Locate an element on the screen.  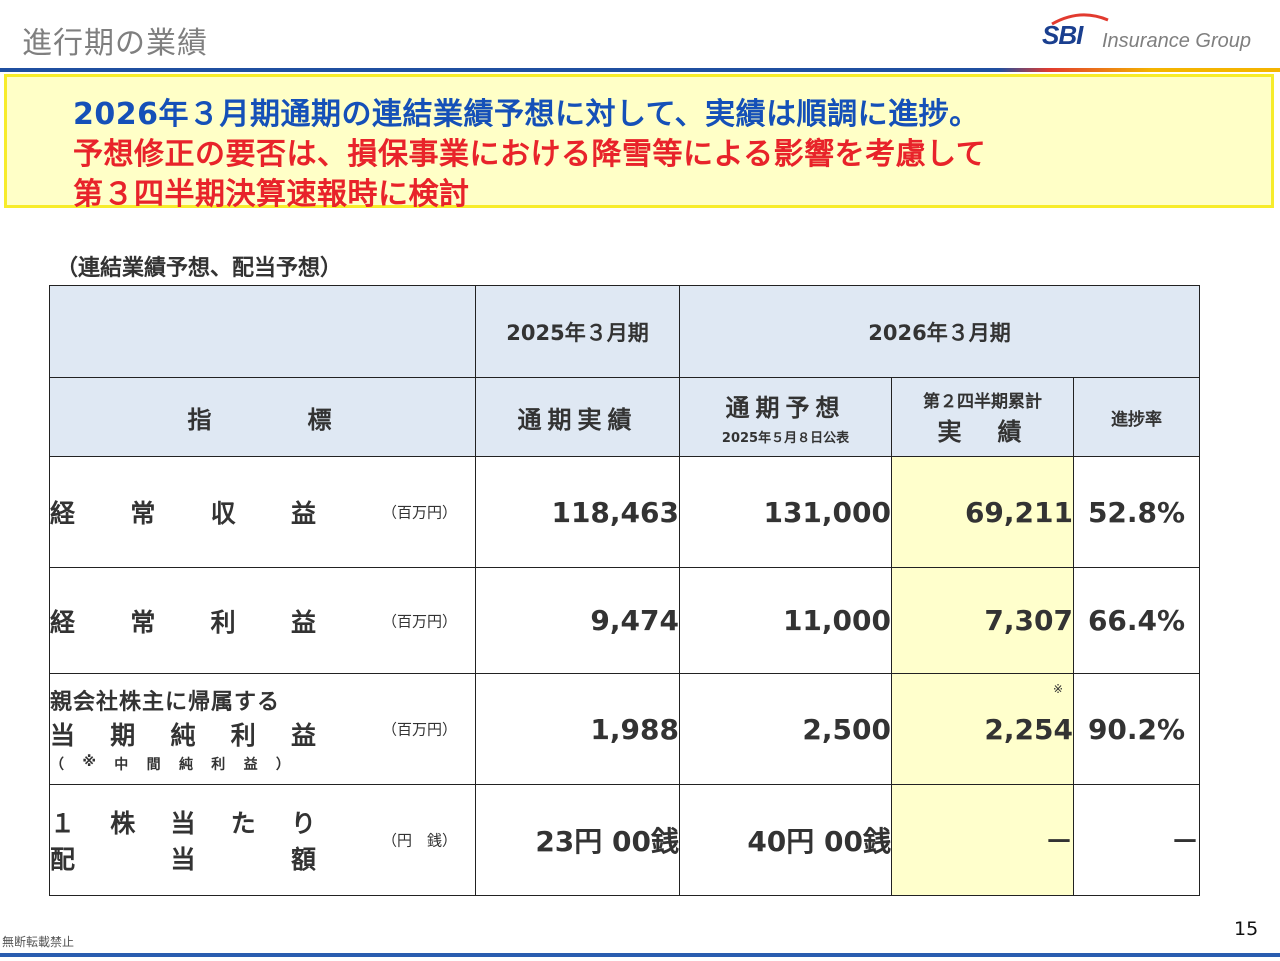
cell-fy2025: 118,463 is located at coordinates (577, 512).